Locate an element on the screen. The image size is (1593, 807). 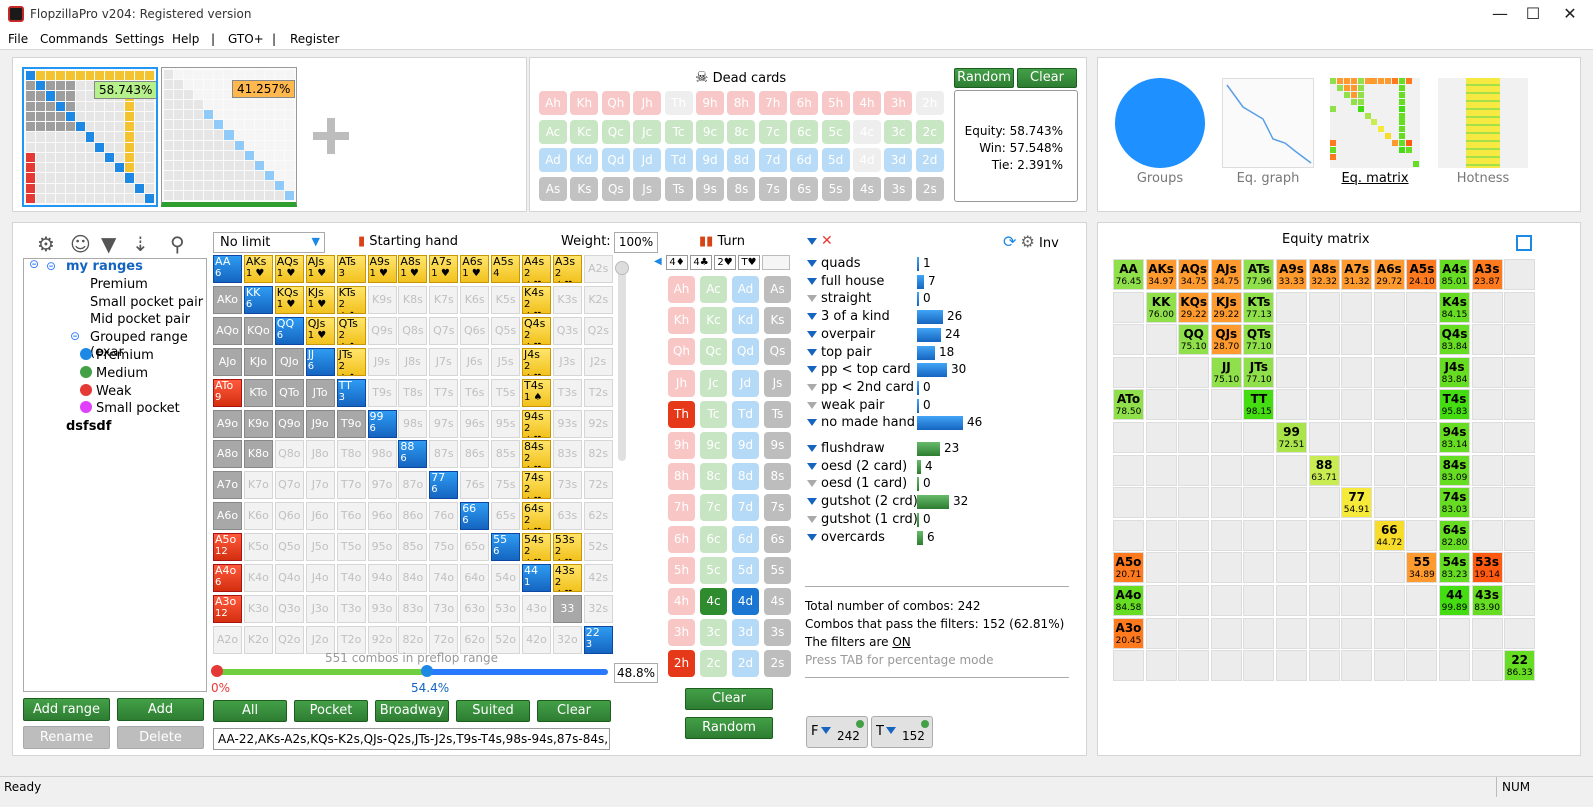
dead-card-3d: 3d is located at coordinates (898, 160).